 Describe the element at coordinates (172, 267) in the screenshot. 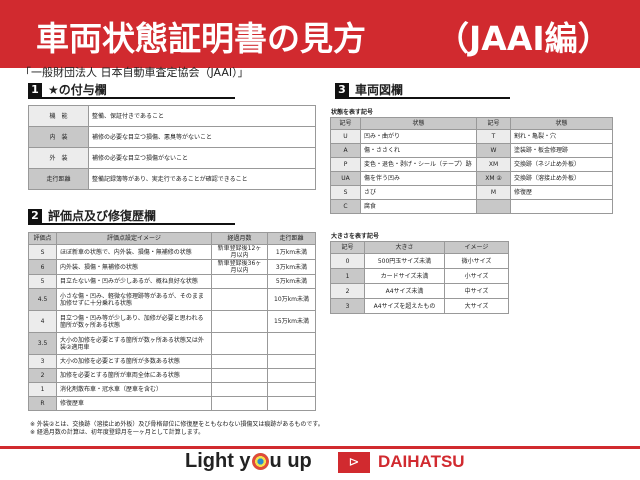

I see `table-row: 6 内外装、損傷・無補修の状態 新車登録後36ヶ月以内 3万km未満` at that location.